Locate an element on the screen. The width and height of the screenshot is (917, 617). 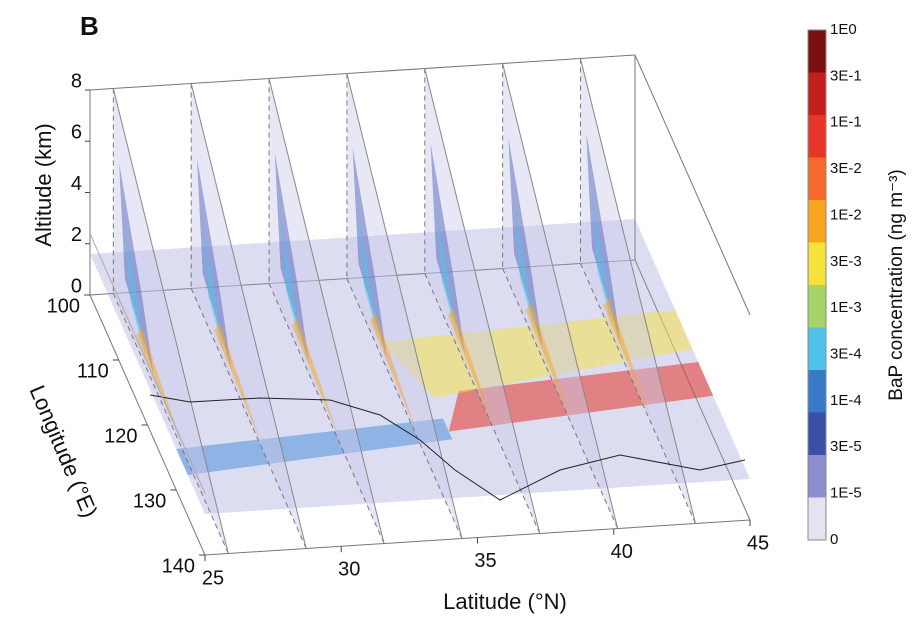
x-tick-label: 40 is located at coordinates (622, 552).